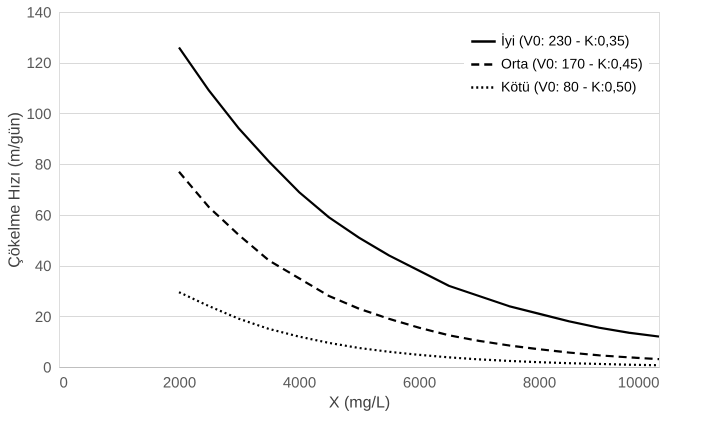  Describe the element at coordinates (39, 63) in the screenshot. I see `y-tick-label: 120` at that location.